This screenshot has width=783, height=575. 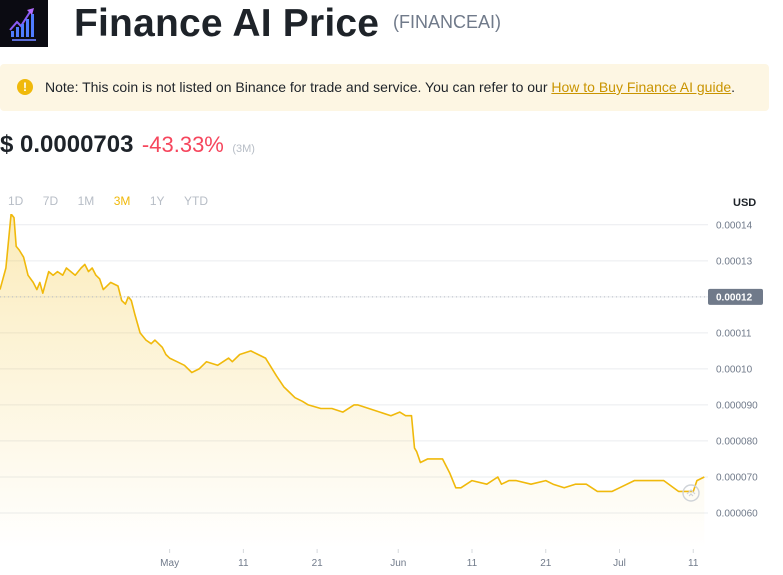 What do you see at coordinates (195, 201) in the screenshot?
I see `tab-ytd: YTD` at bounding box center [195, 201].